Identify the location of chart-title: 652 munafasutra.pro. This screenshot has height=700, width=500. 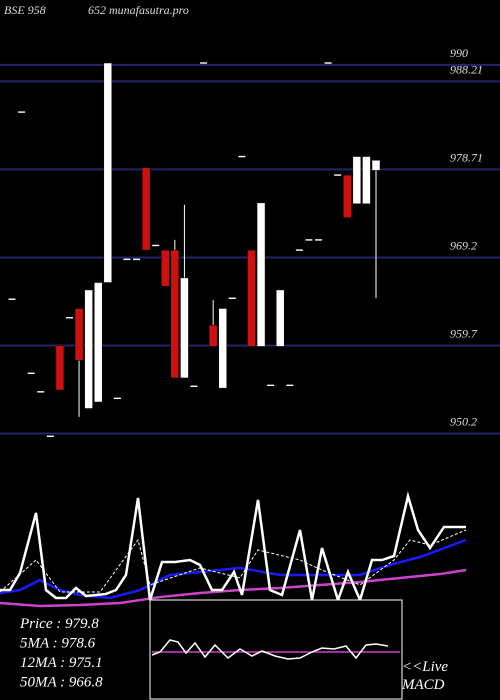
(138, 10).